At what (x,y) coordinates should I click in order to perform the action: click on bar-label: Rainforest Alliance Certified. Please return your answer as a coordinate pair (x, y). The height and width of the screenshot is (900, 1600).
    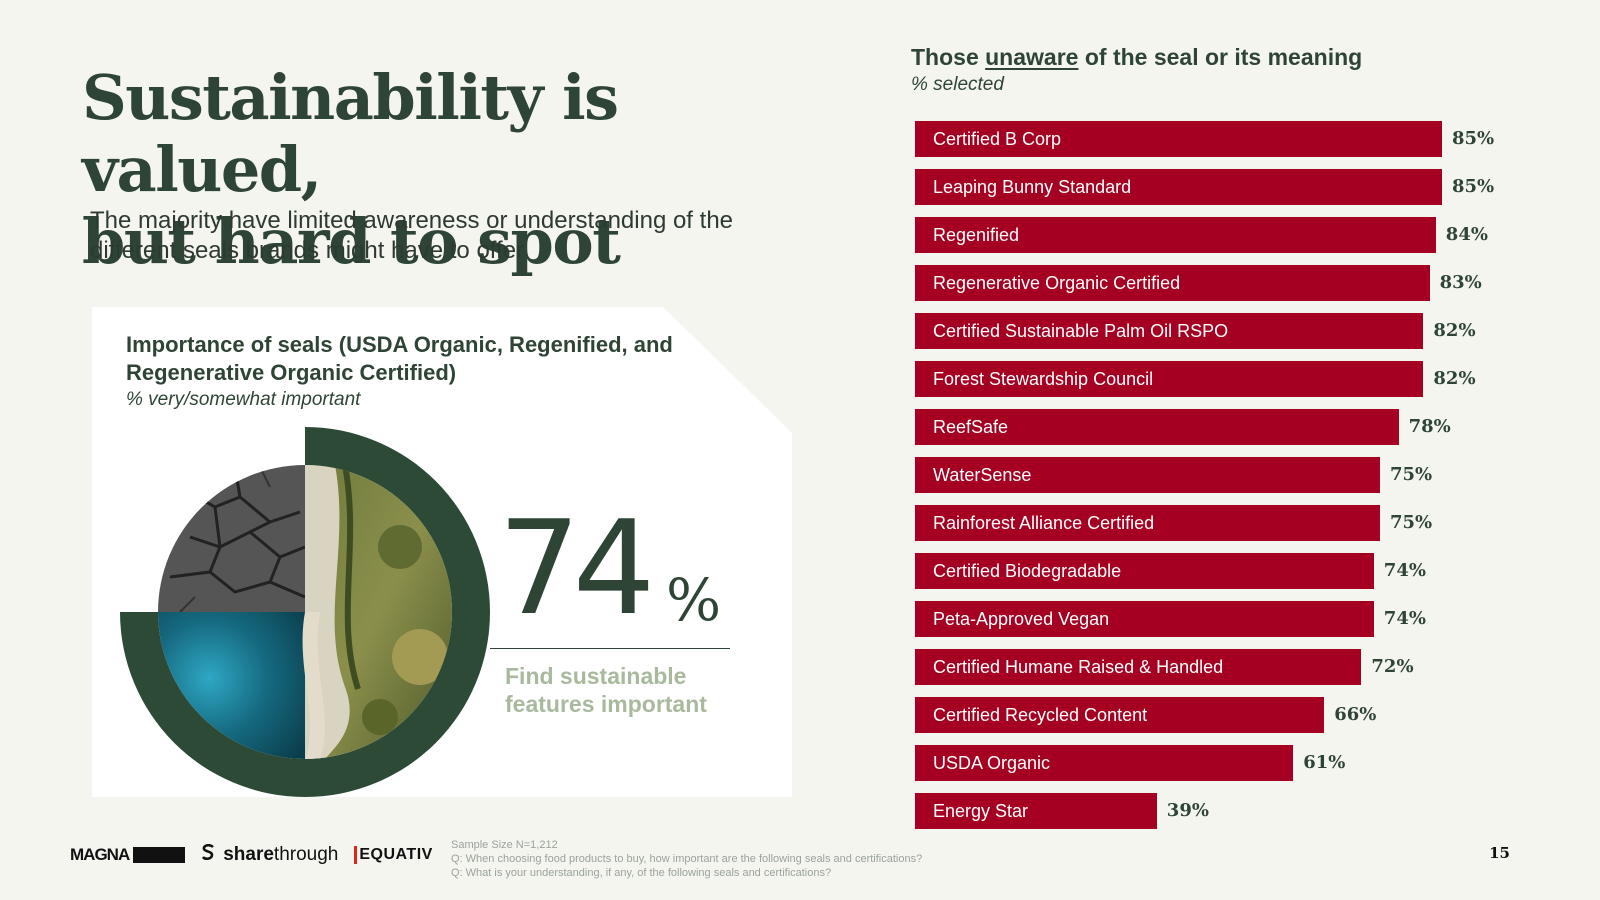
    Looking at the image, I should click on (1044, 523).